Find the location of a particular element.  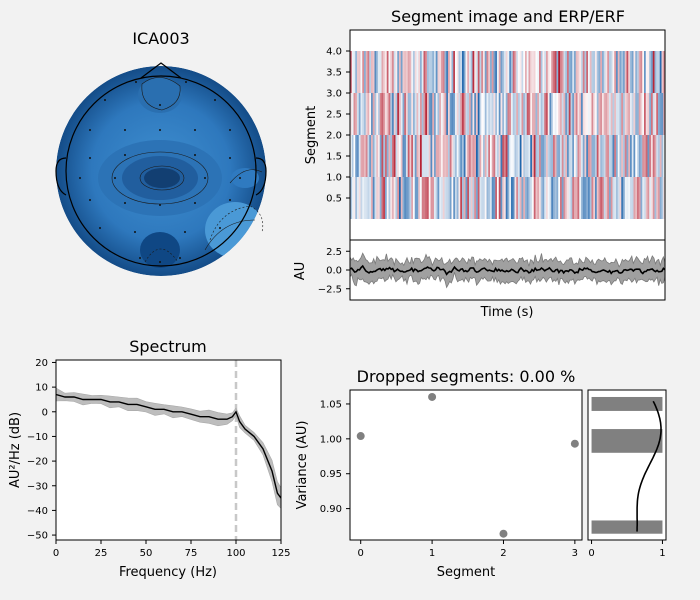

erp-xlabel: Time (s) is located at coordinates (507, 312).